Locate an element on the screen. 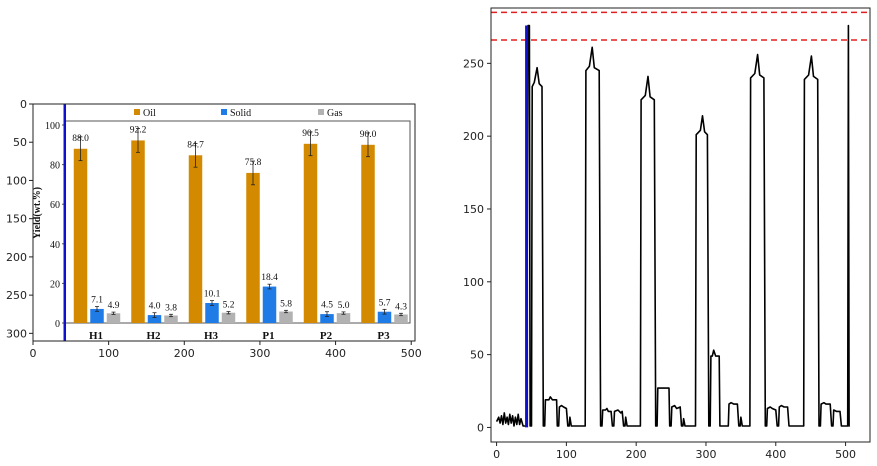  bar-solid-p2 is located at coordinates (327, 318).